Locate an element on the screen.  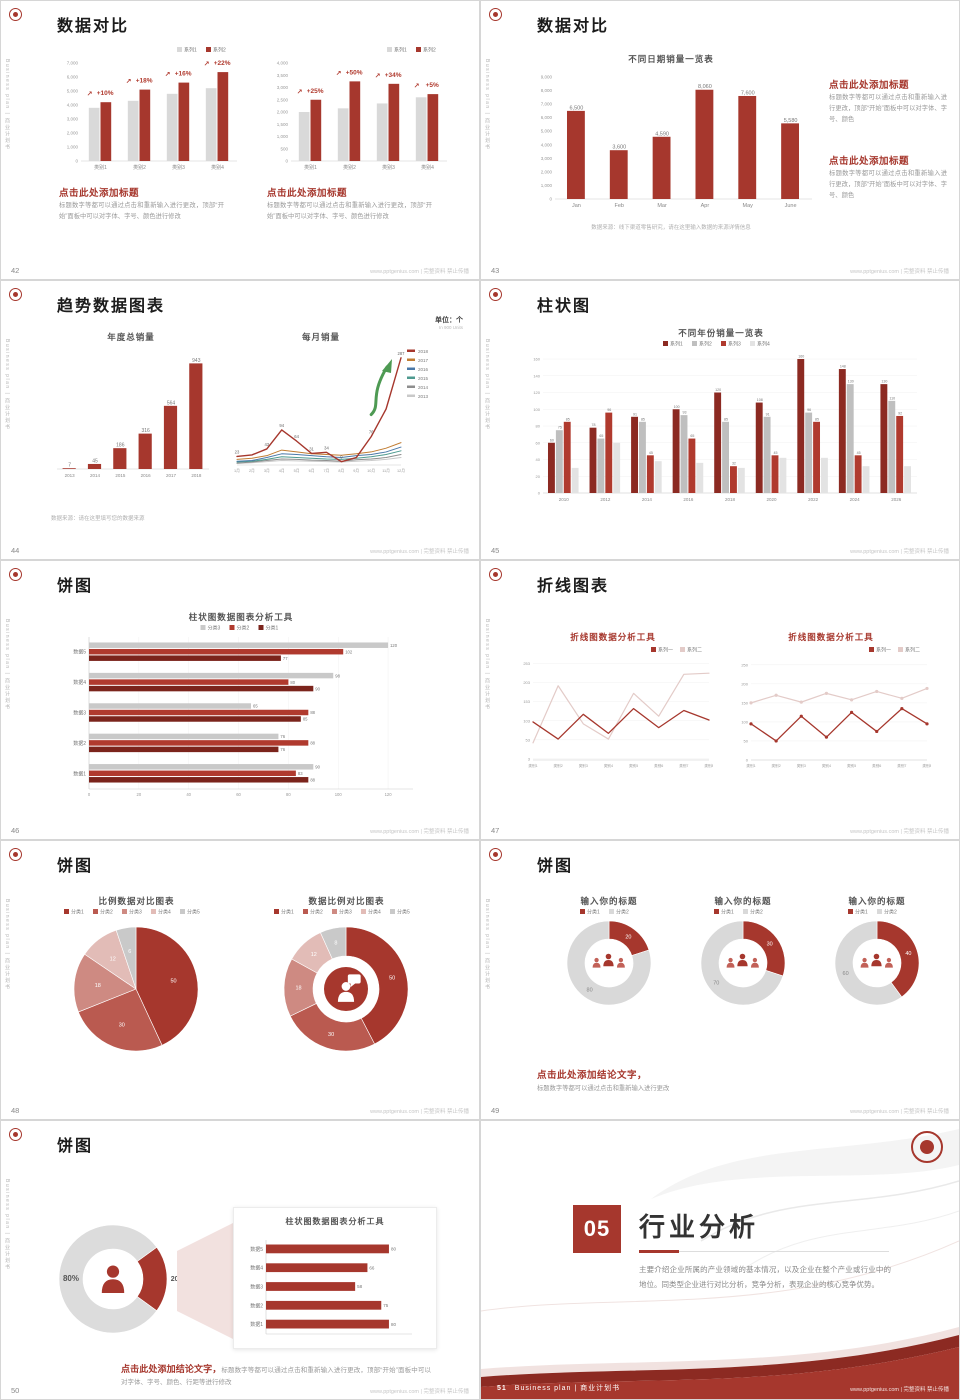
svg-text: 分类5 is located at coordinates (403, 912).